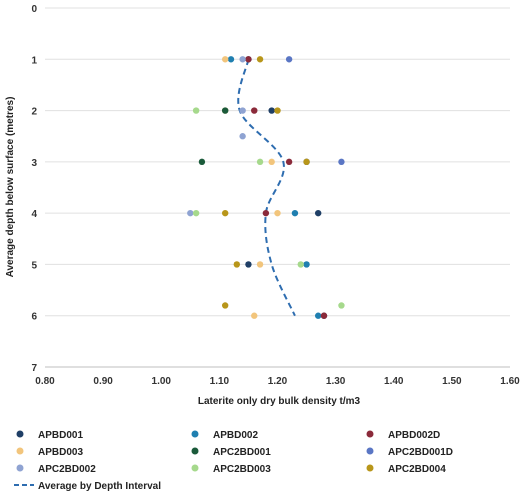 The width and height of the screenshot is (524, 491). What do you see at coordinates (34, 163) in the screenshot?
I see `y-tick-label: 3` at bounding box center [34, 163].